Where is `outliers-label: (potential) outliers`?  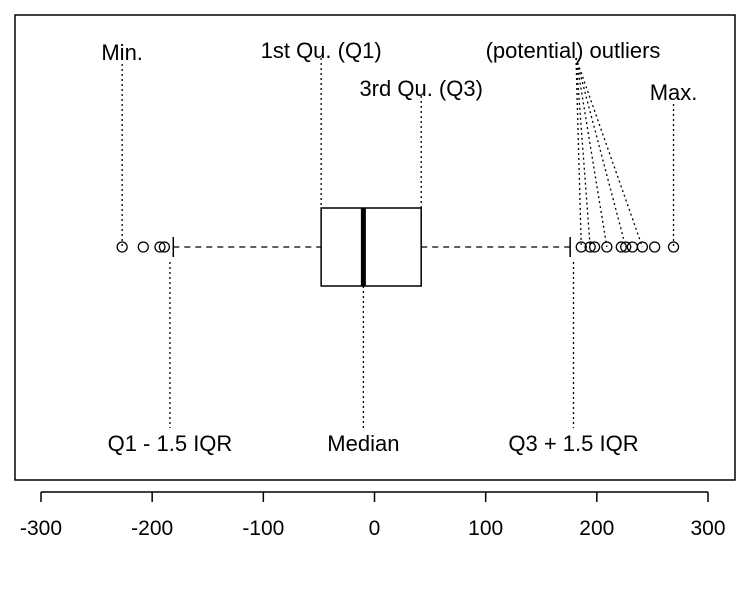 outliers-label: (potential) outliers is located at coordinates (573, 50).